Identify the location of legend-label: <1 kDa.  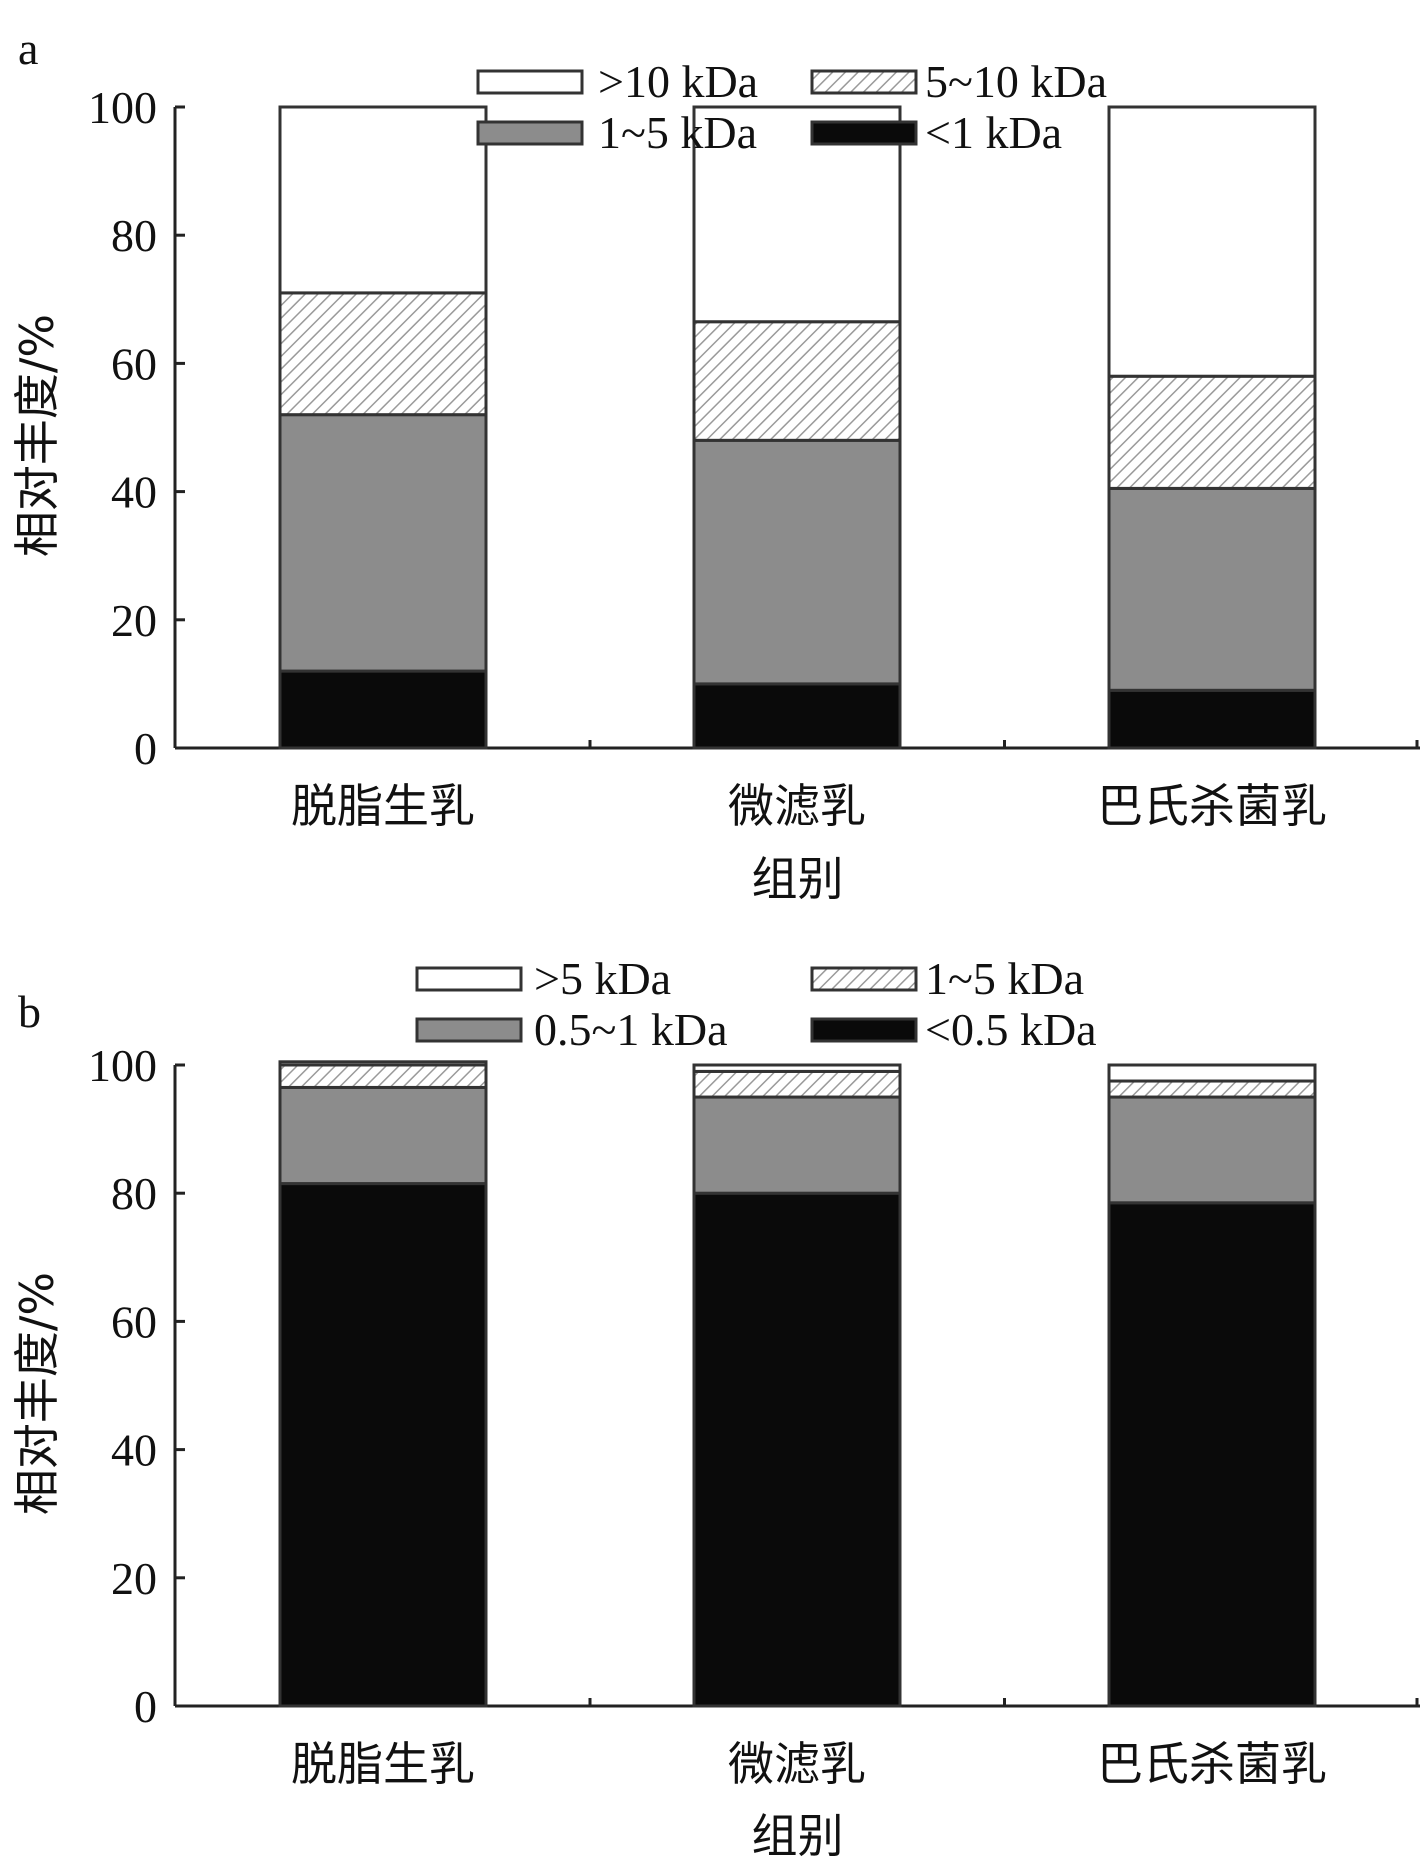
(993, 132).